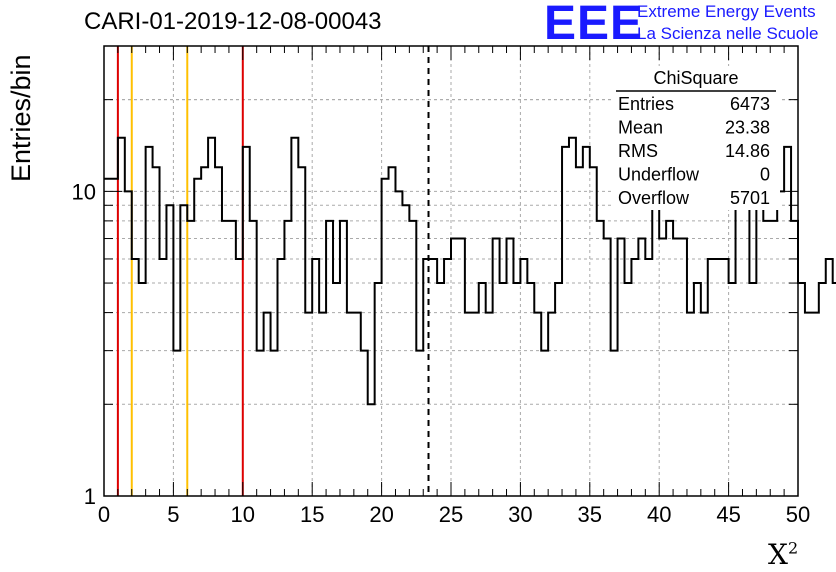  Describe the element at coordinates (728, 514) in the screenshot. I see `x-tick-label: 45` at that location.